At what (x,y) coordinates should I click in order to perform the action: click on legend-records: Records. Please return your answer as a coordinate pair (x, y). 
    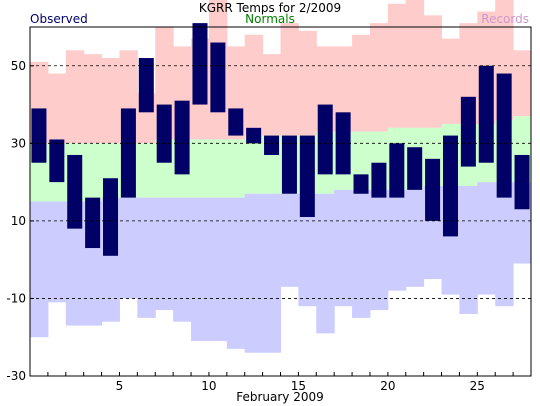
    Looking at the image, I should click on (505, 19).